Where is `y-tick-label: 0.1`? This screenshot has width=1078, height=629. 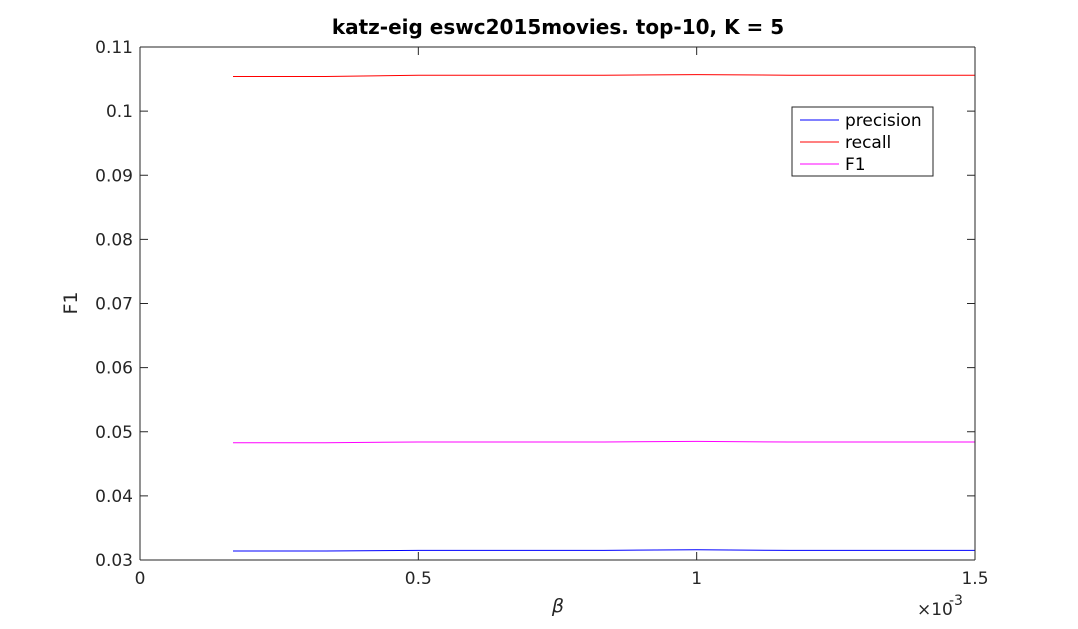 y-tick-label: 0.1 is located at coordinates (119, 112).